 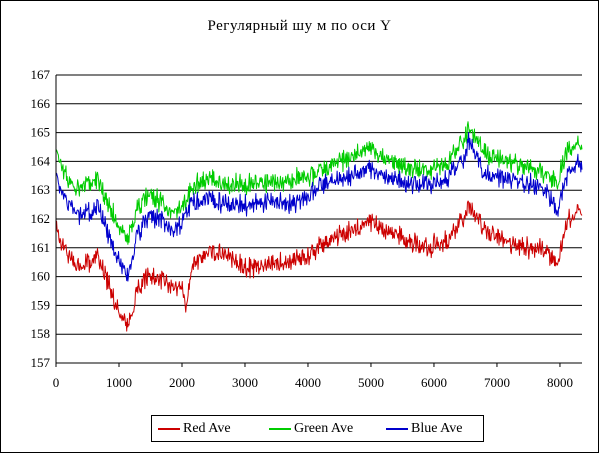 I want to click on legend-label-blue: Blue Ave, so click(x=437, y=428).